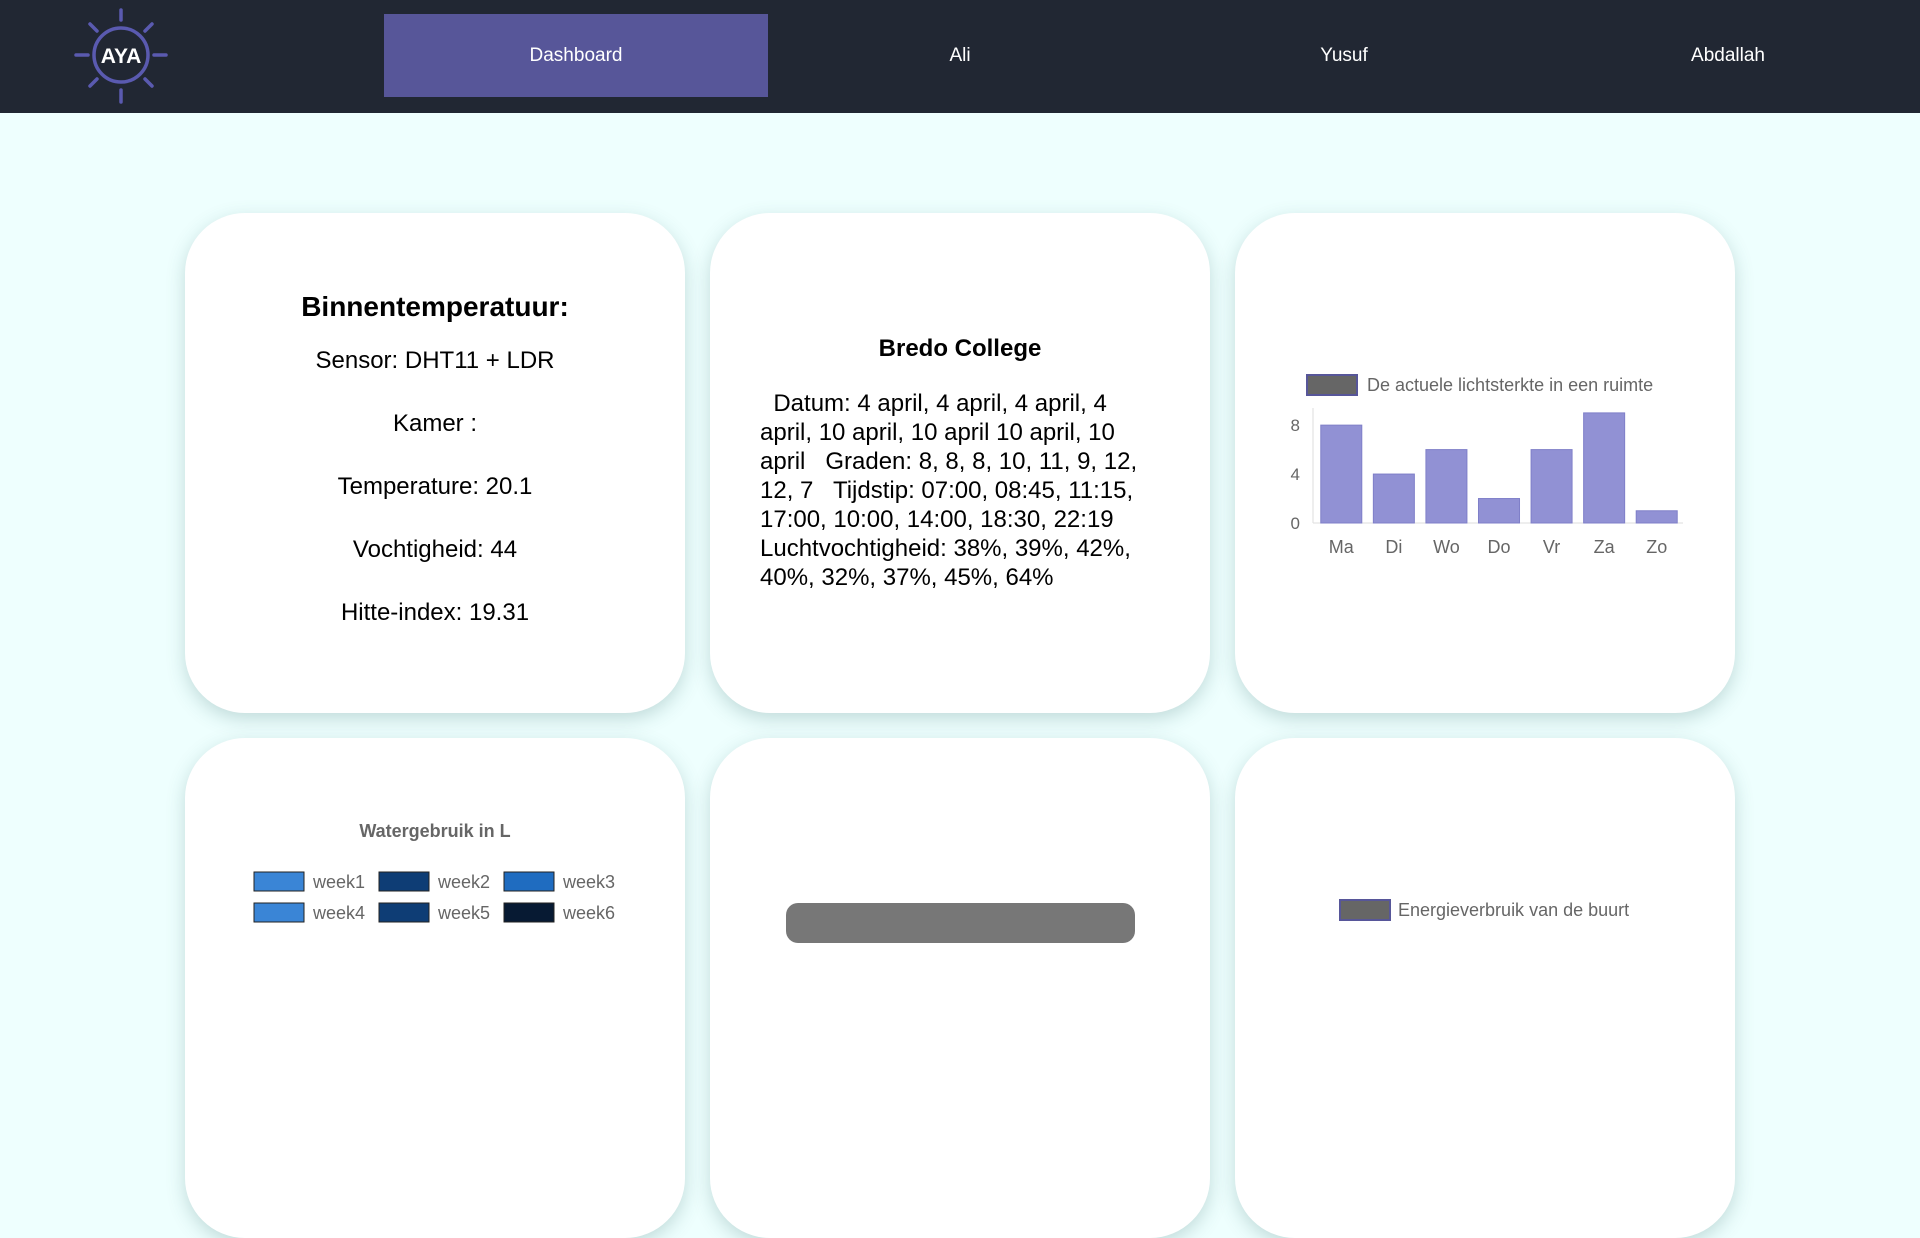 This screenshot has width=1920, height=1238. Describe the element at coordinates (1498, 547) in the screenshot. I see `light-x-label-do: Do` at that location.